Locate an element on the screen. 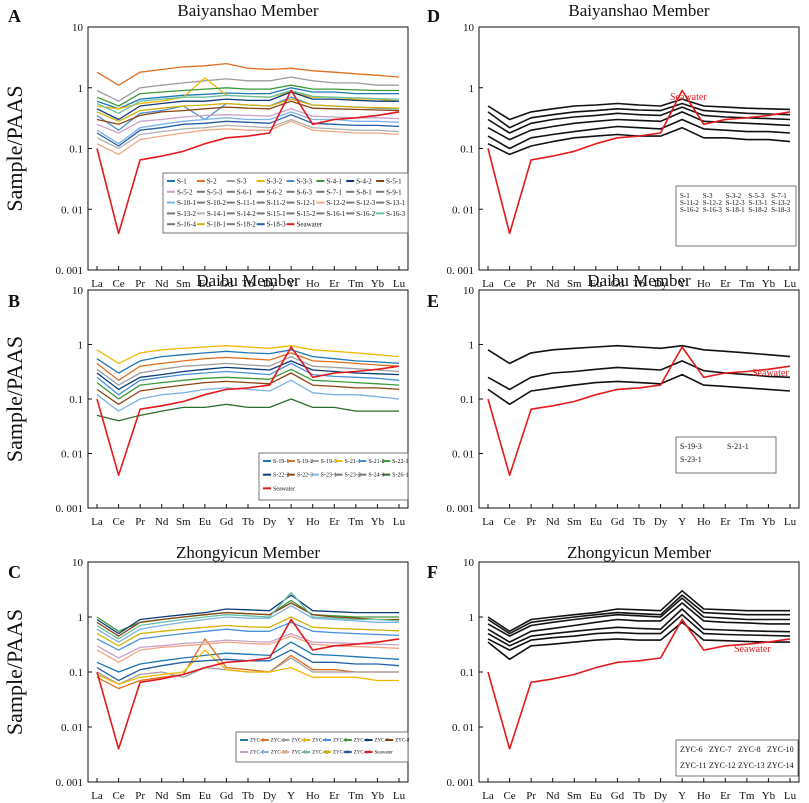 This screenshot has width=809, height=803. legend-label: S-6-3 is located at coordinates (305, 192).